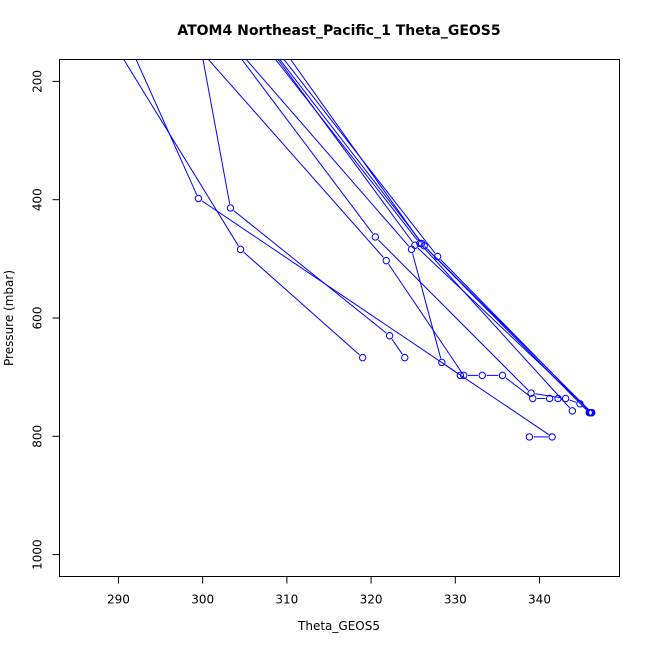 The width and height of the screenshot is (650, 650). I want to click on chart-title: ATOM4 Northeast_Pacific_1 Theta_GEOS5, so click(338, 31).